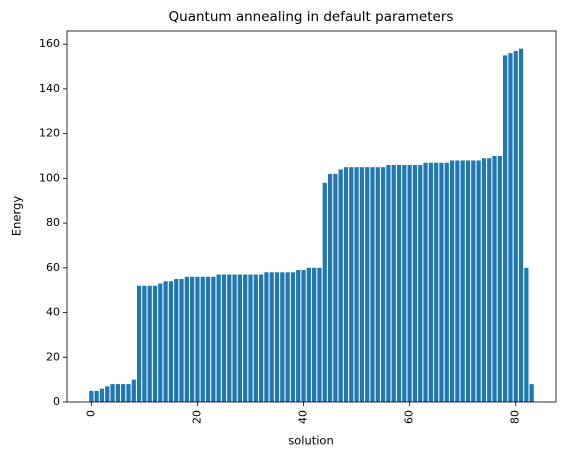 The height and width of the screenshot is (458, 571). I want to click on y-tick-label: 20, so click(53, 356).